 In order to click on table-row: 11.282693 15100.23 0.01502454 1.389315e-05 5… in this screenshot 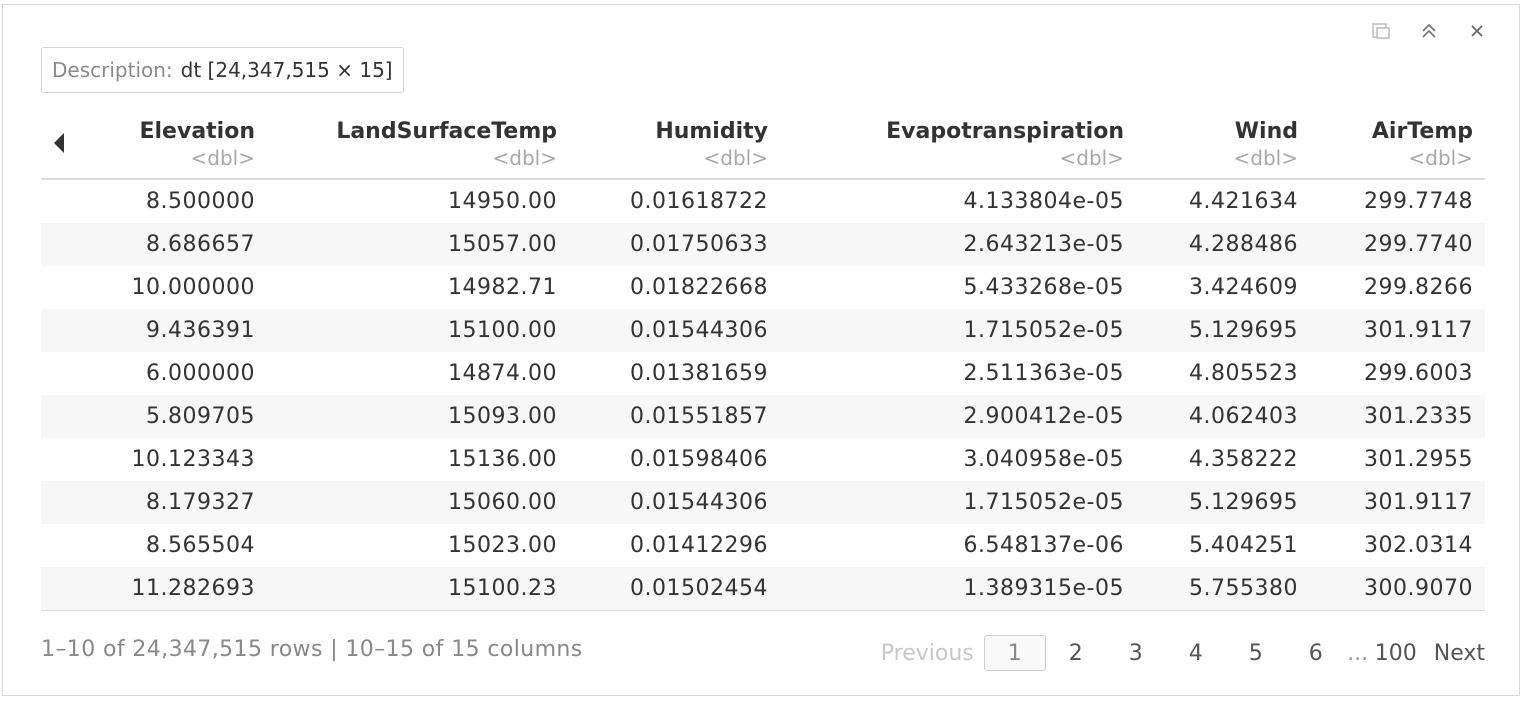, I will do `click(763, 589)`.